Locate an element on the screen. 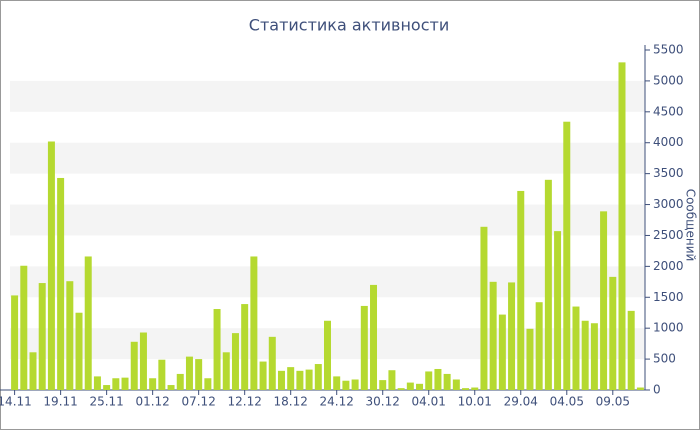  chart-title: Статистика активности is located at coordinates (349, 25).